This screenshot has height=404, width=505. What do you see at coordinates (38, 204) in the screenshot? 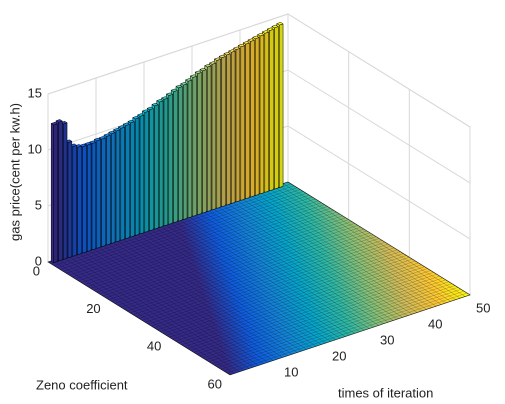
I see `z-tick-label: 5` at bounding box center [38, 204].